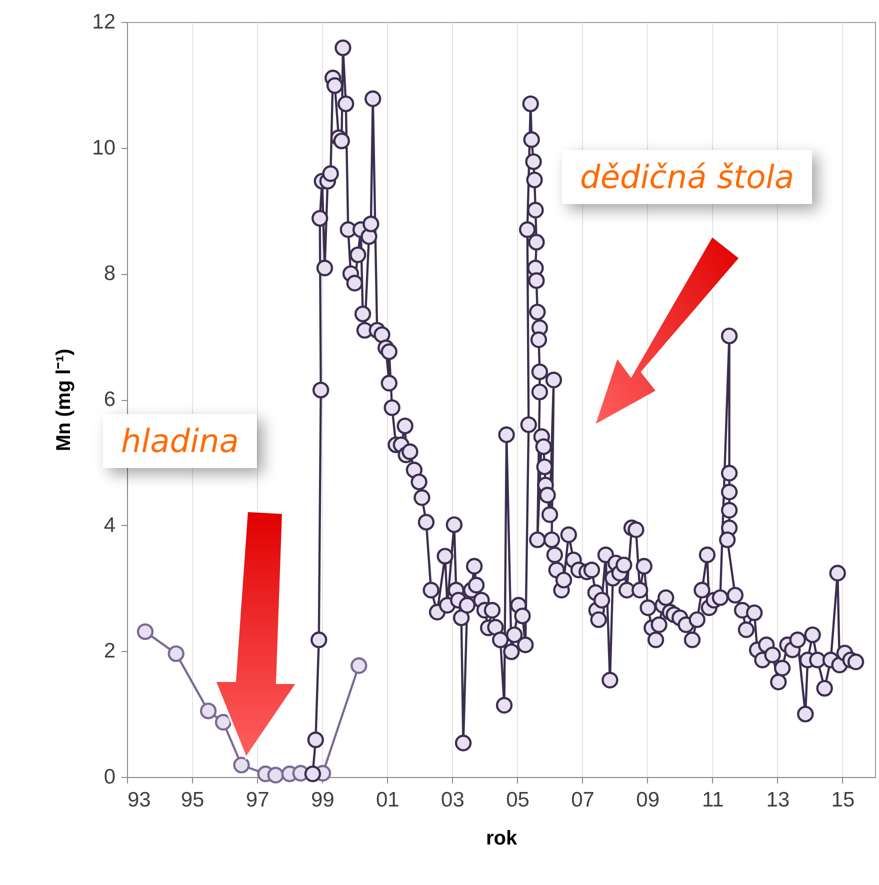 This screenshot has width=879, height=885. I want to click on y-tick-label: 6, so click(110, 399).